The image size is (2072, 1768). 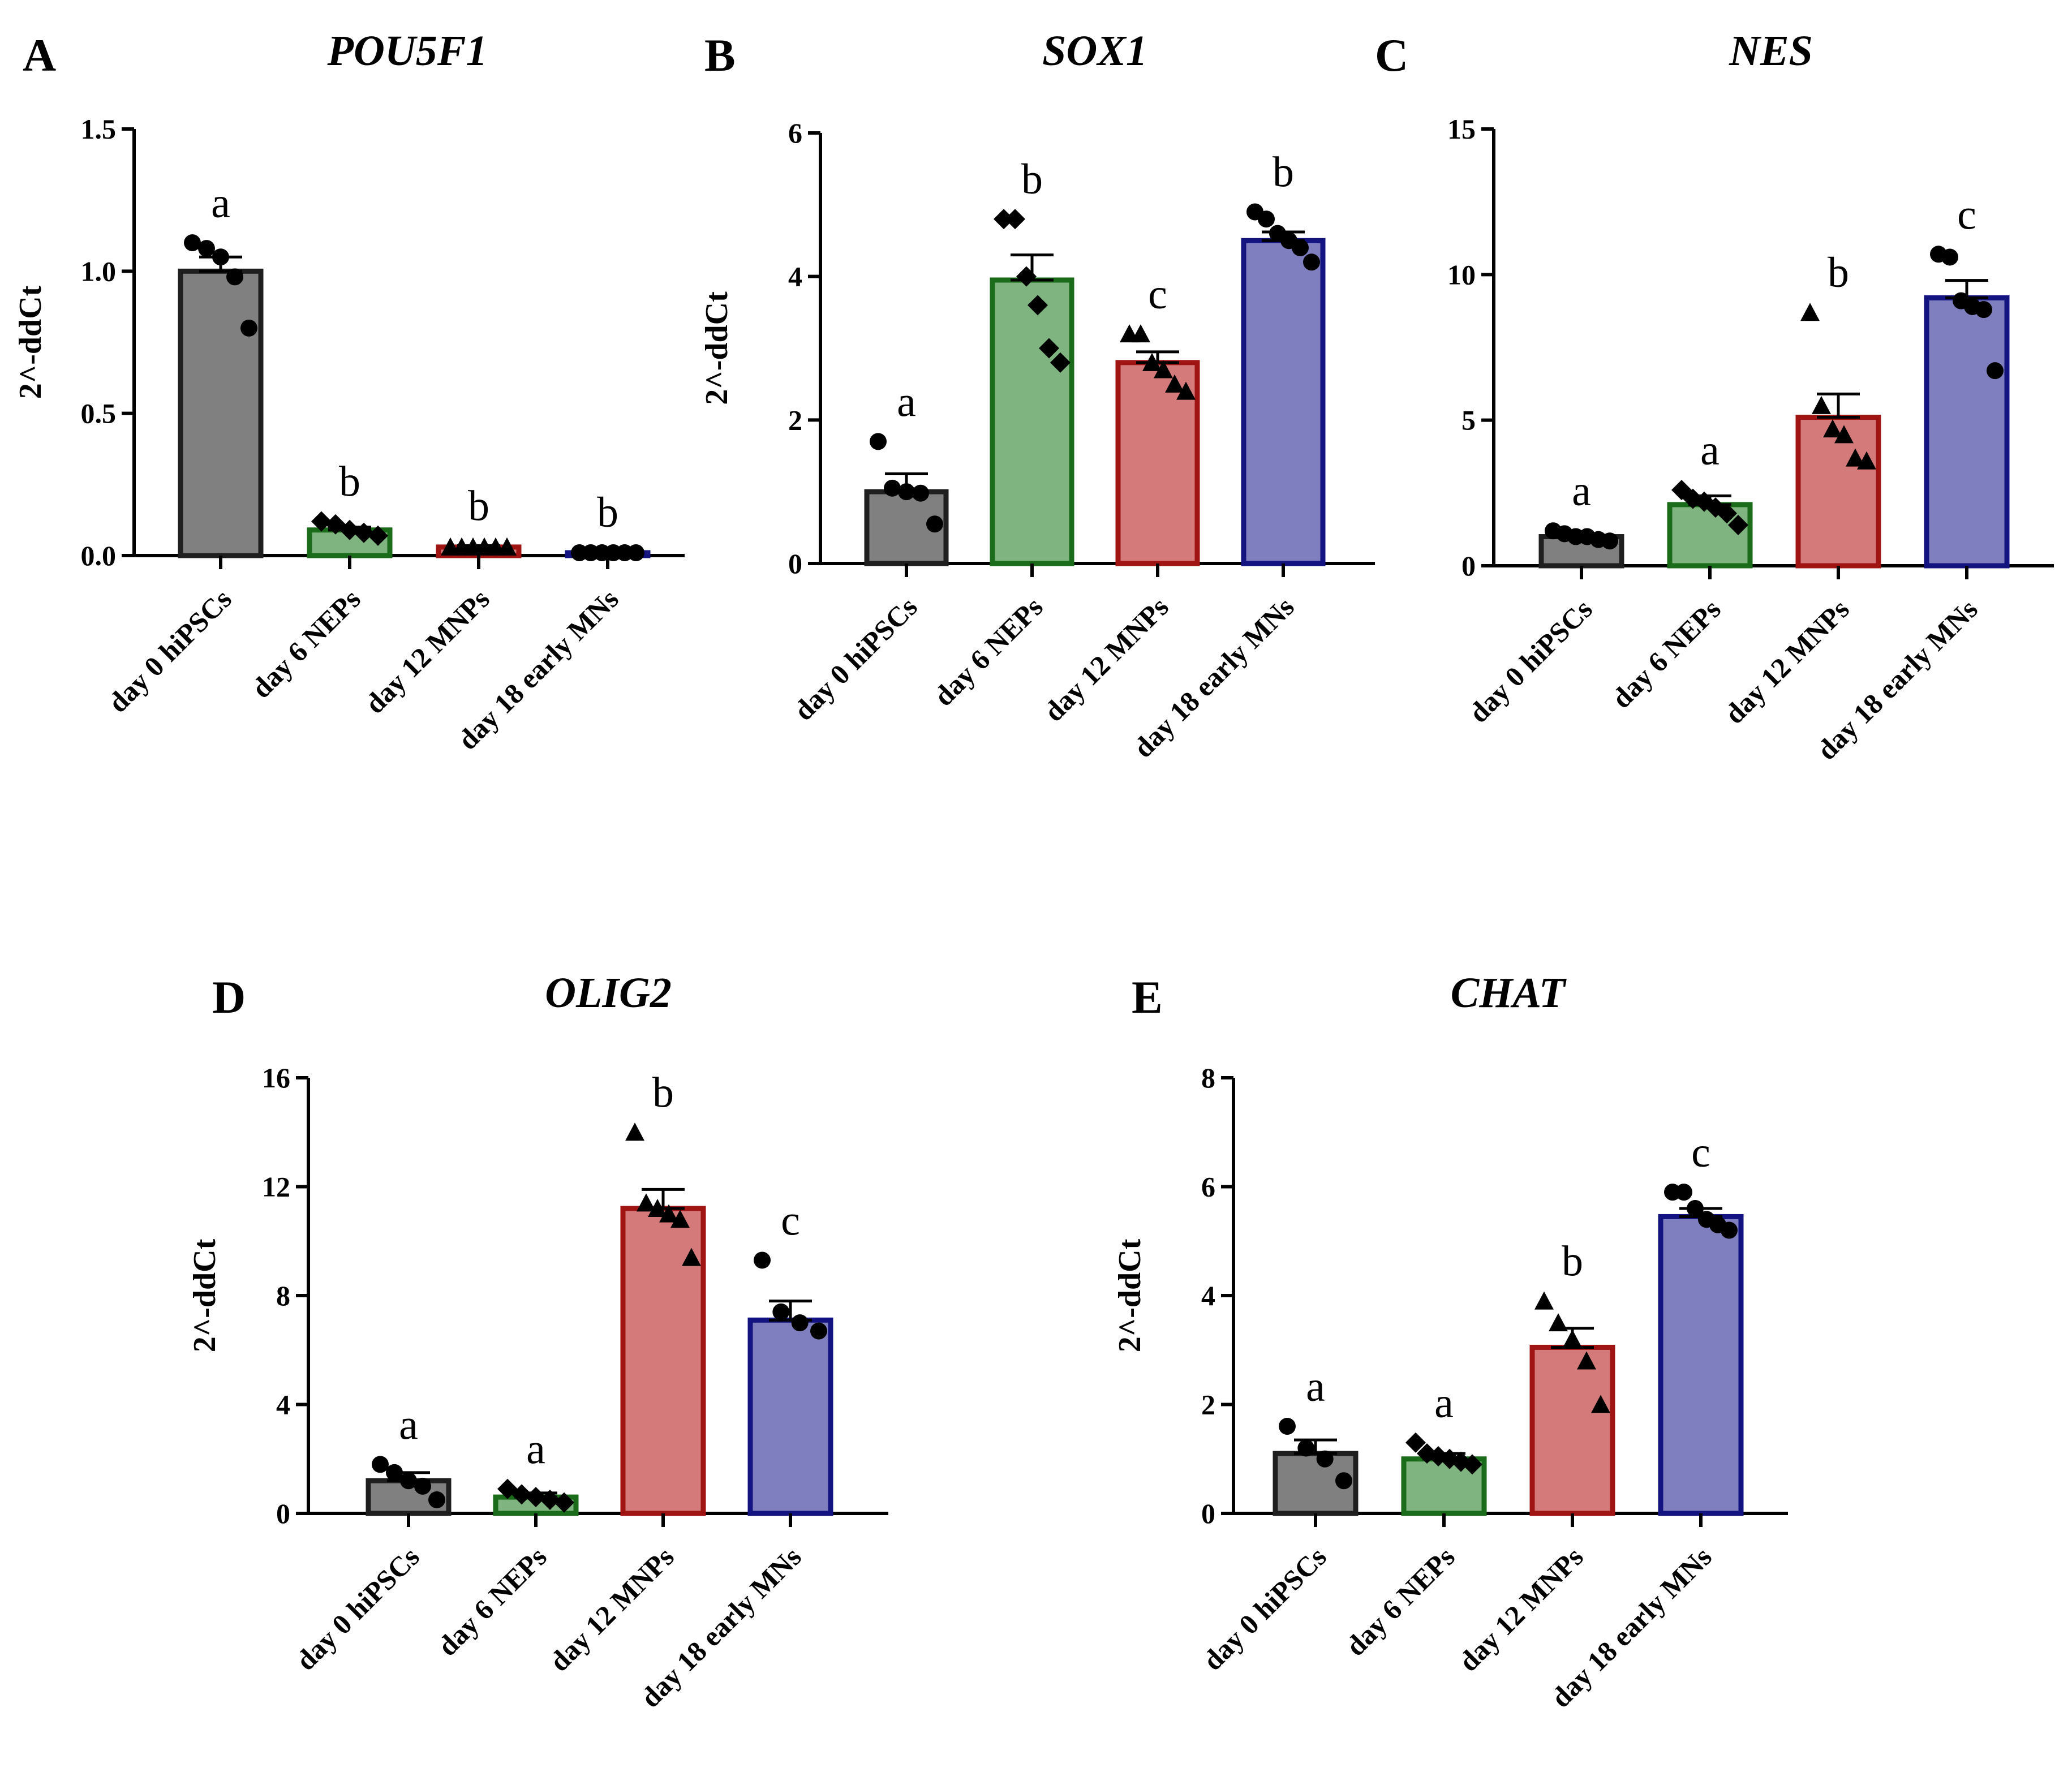 What do you see at coordinates (1208, 1187) in the screenshot?
I see `y-tick-label: 6` at bounding box center [1208, 1187].